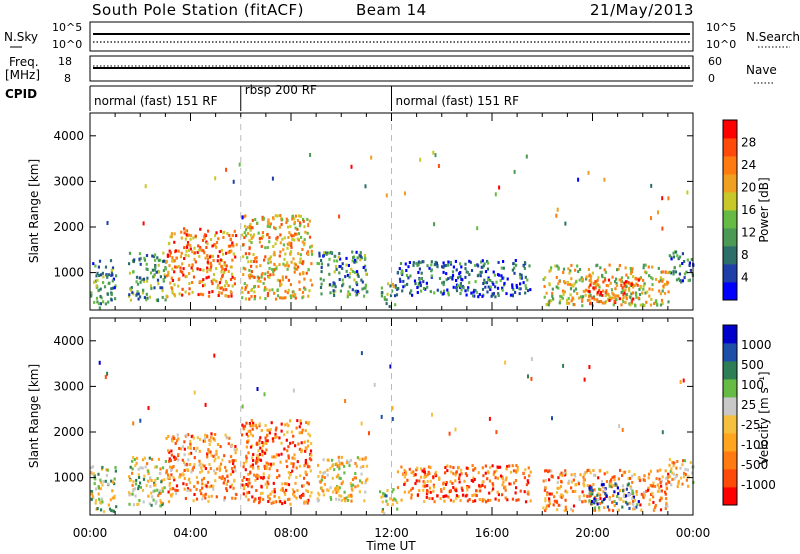  Describe the element at coordinates (68, 227) in the screenshot. I see `y-tick-label: 2000` at that location.